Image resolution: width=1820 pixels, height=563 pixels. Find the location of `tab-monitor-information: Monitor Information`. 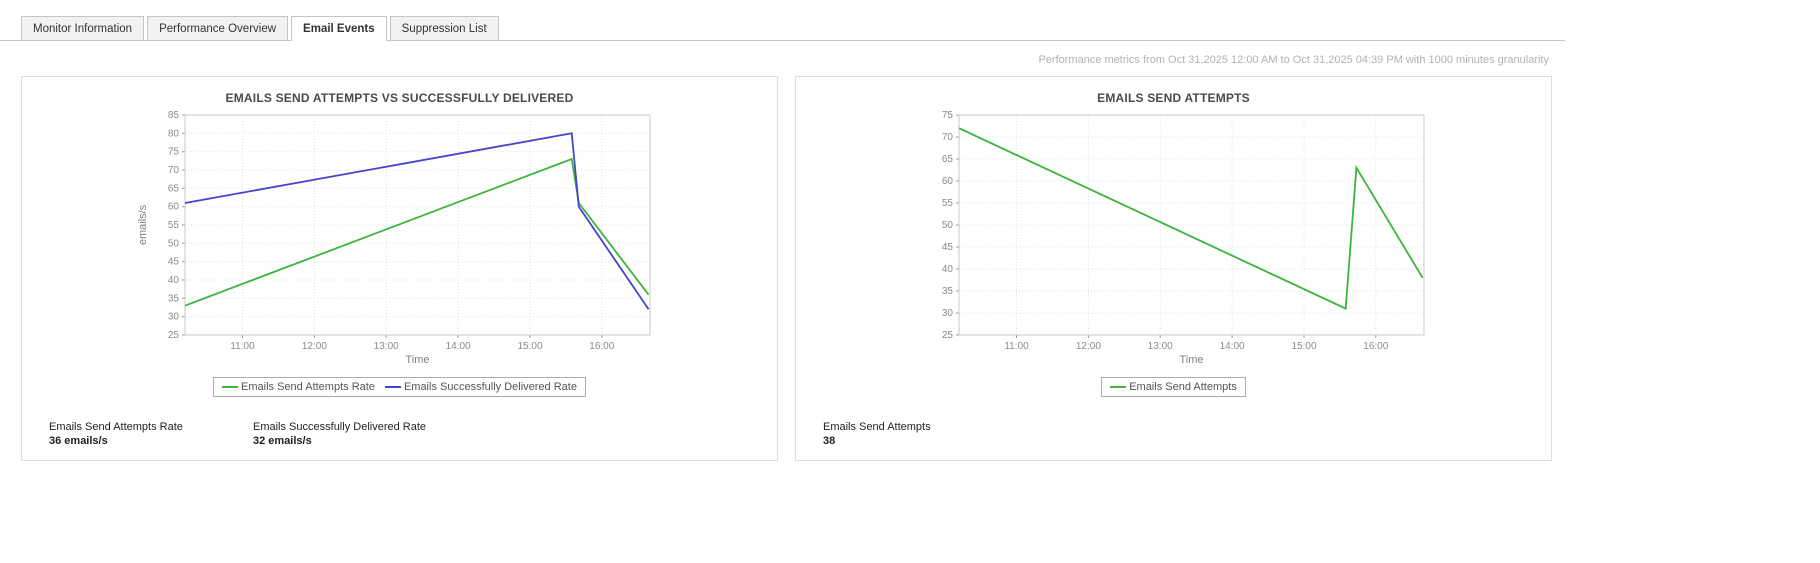

tab-monitor-information: Monitor Information is located at coordinates (83, 28).